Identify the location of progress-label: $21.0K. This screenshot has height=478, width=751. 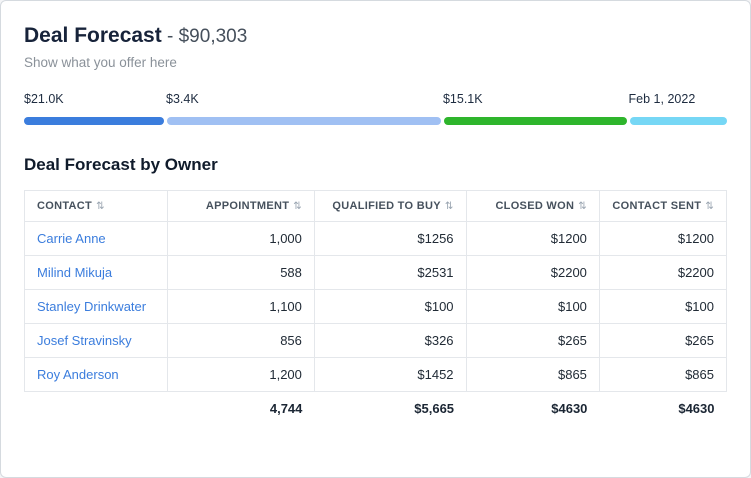
(44, 98).